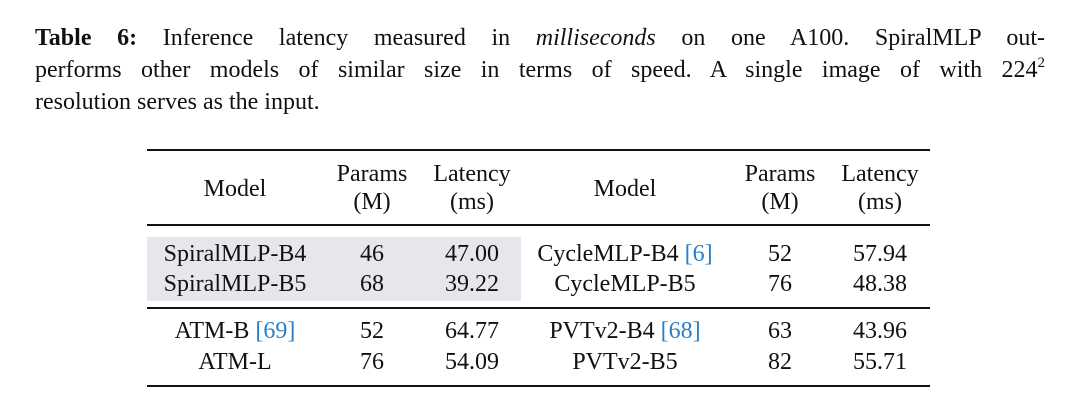  I want to click on table-cell: PVTv2-B4 [68], so click(624, 331).